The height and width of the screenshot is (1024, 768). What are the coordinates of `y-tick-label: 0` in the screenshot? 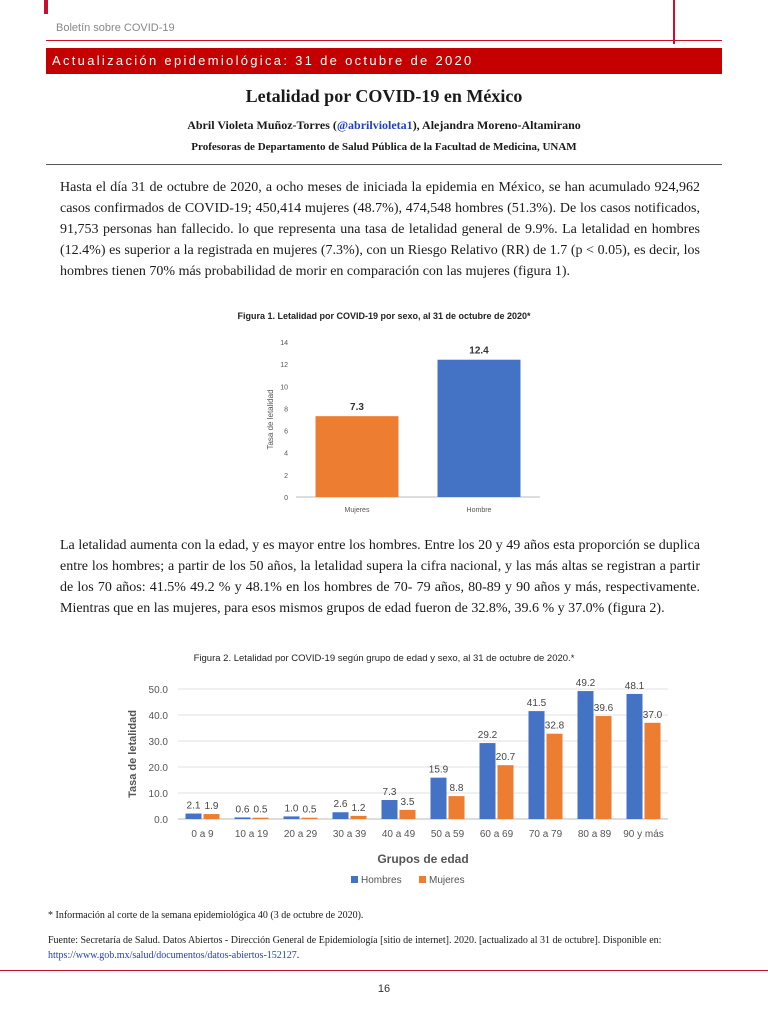 It's located at (286, 498).